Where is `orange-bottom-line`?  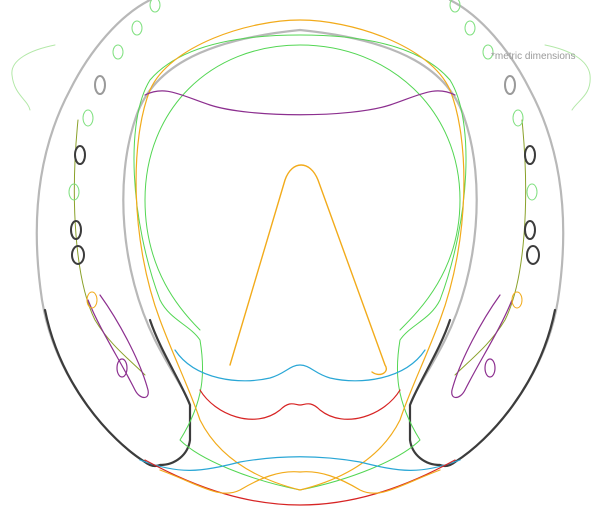 orange-bottom-line is located at coordinates (300, 481).